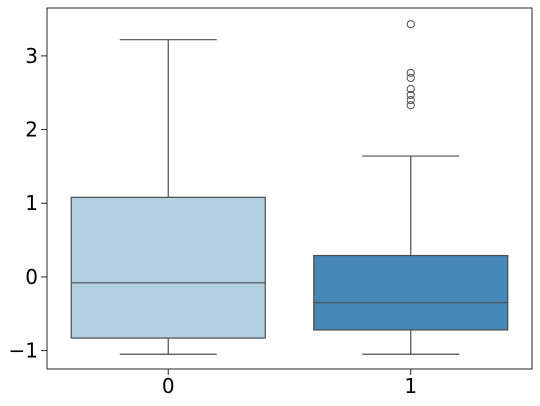 The height and width of the screenshot is (406, 540). Describe the element at coordinates (168, 386) in the screenshot. I see `x-tick-label: 0` at that location.